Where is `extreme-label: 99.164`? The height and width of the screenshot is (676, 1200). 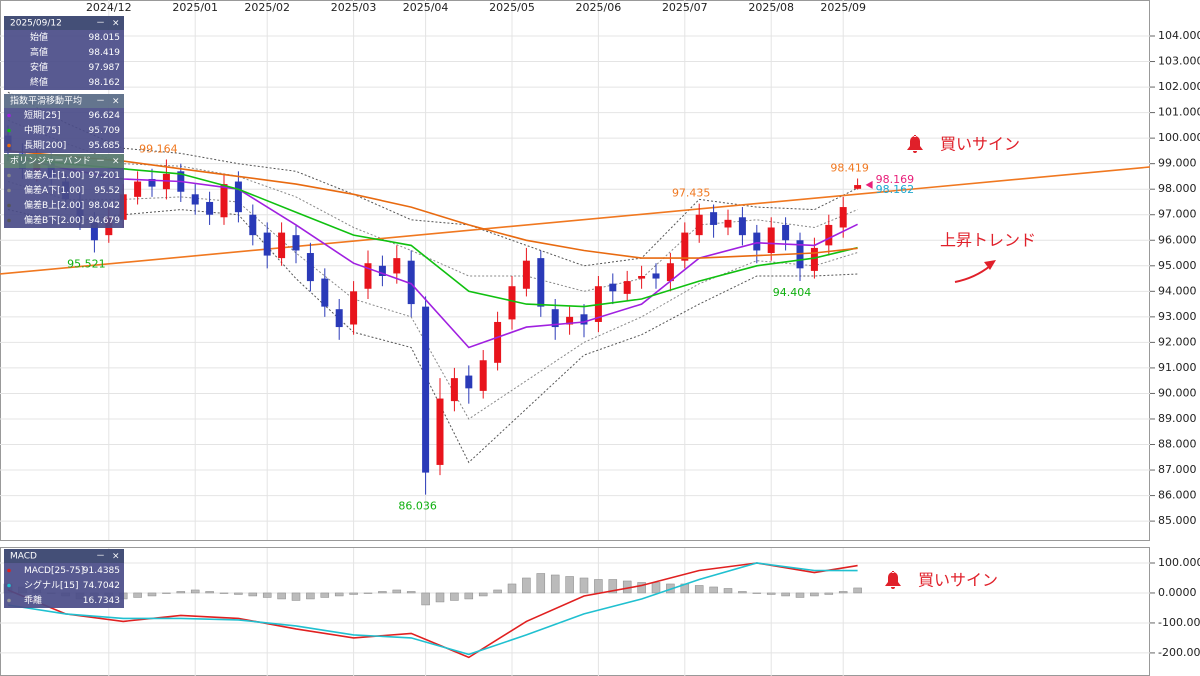
extreme-label: 99.164 is located at coordinates (158, 148).